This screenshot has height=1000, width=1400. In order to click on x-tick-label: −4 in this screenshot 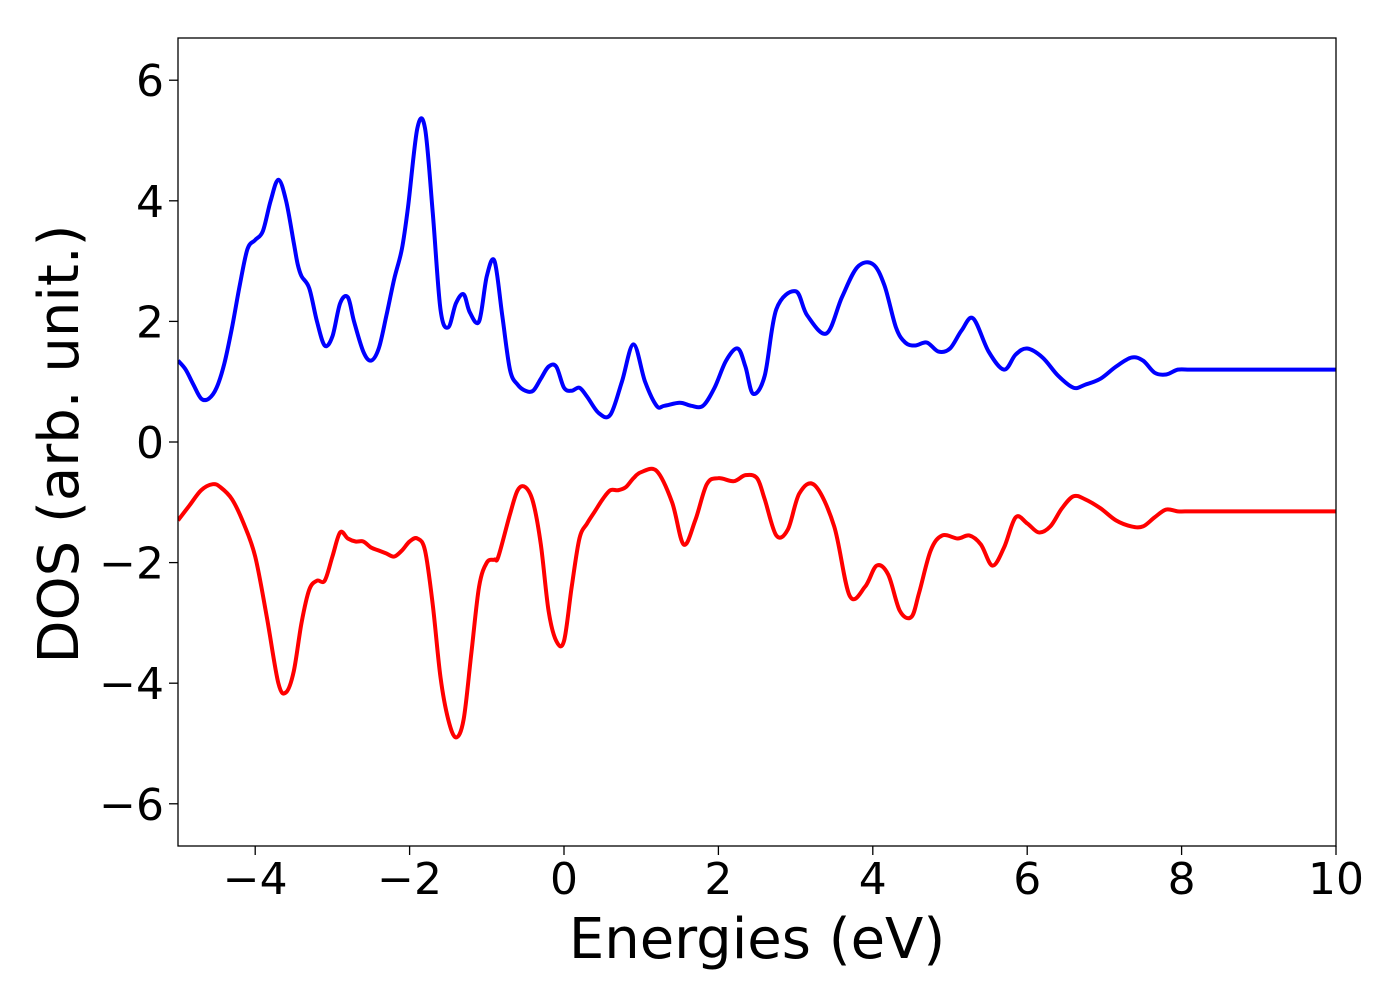, I will do `click(255, 879)`.